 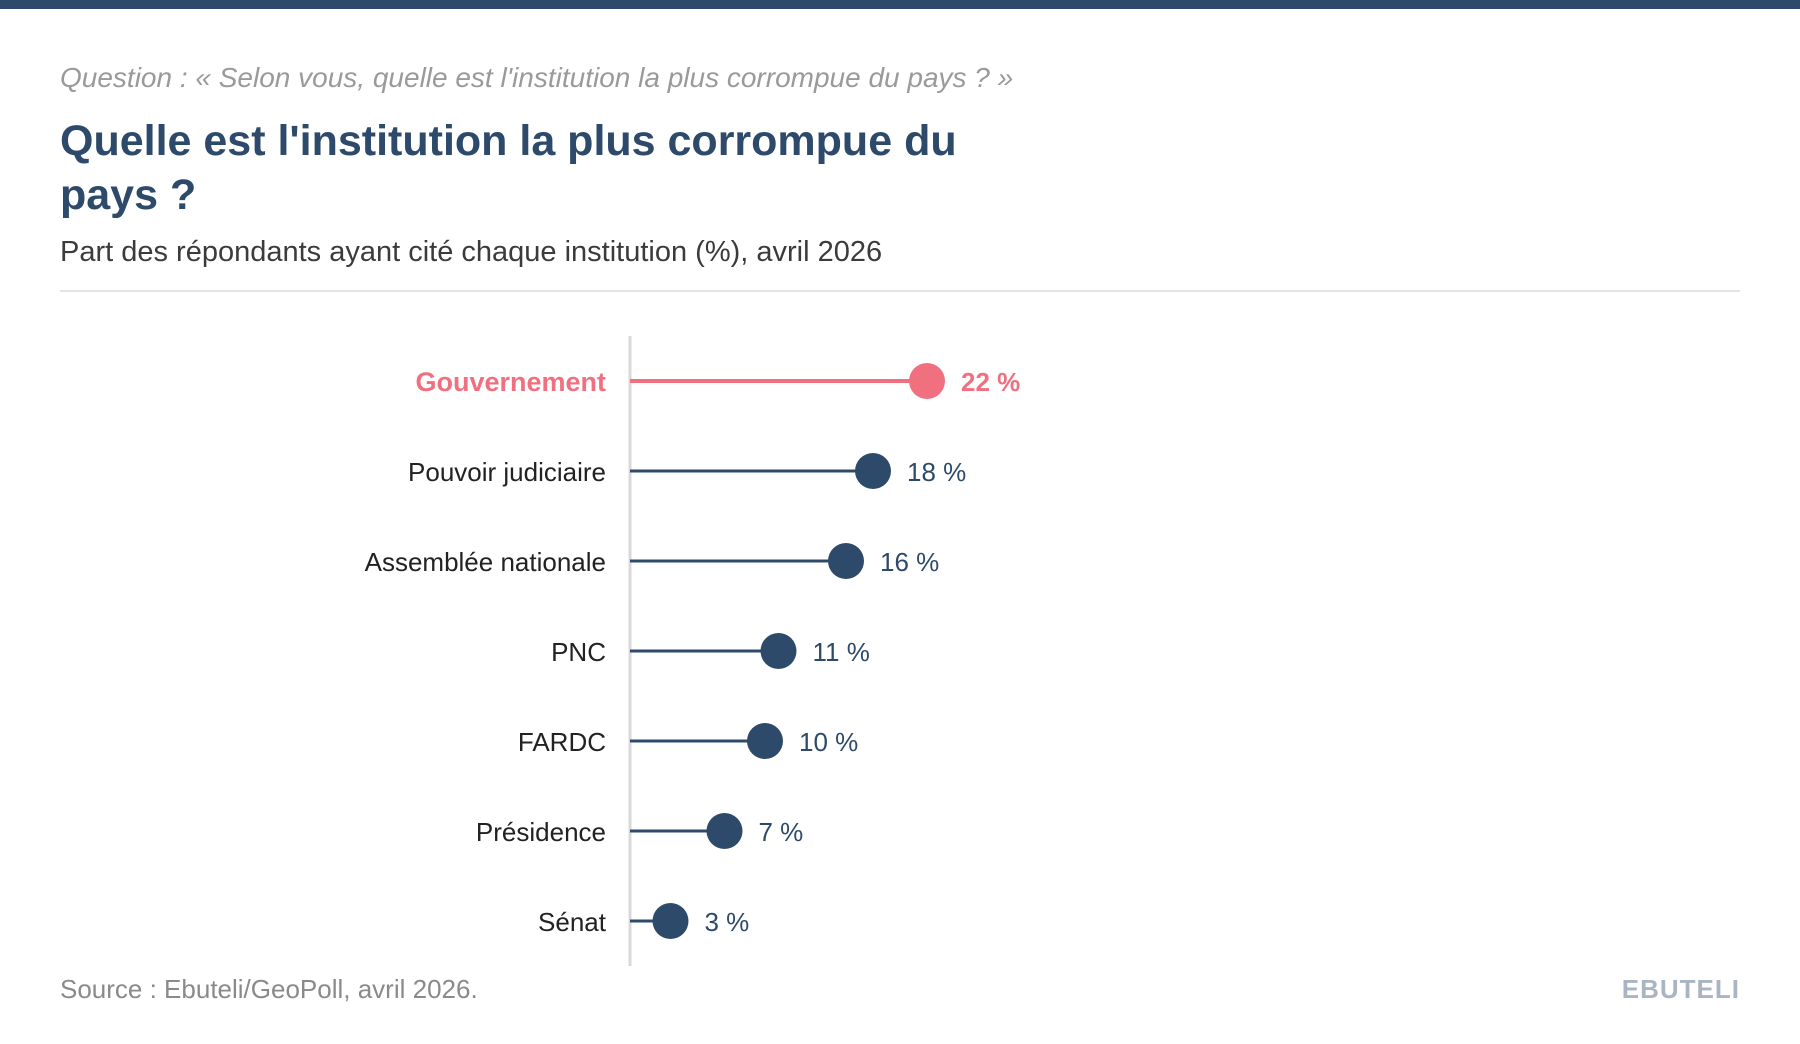 What do you see at coordinates (900, 4) in the screenshot?
I see `top-accent-bar` at bounding box center [900, 4].